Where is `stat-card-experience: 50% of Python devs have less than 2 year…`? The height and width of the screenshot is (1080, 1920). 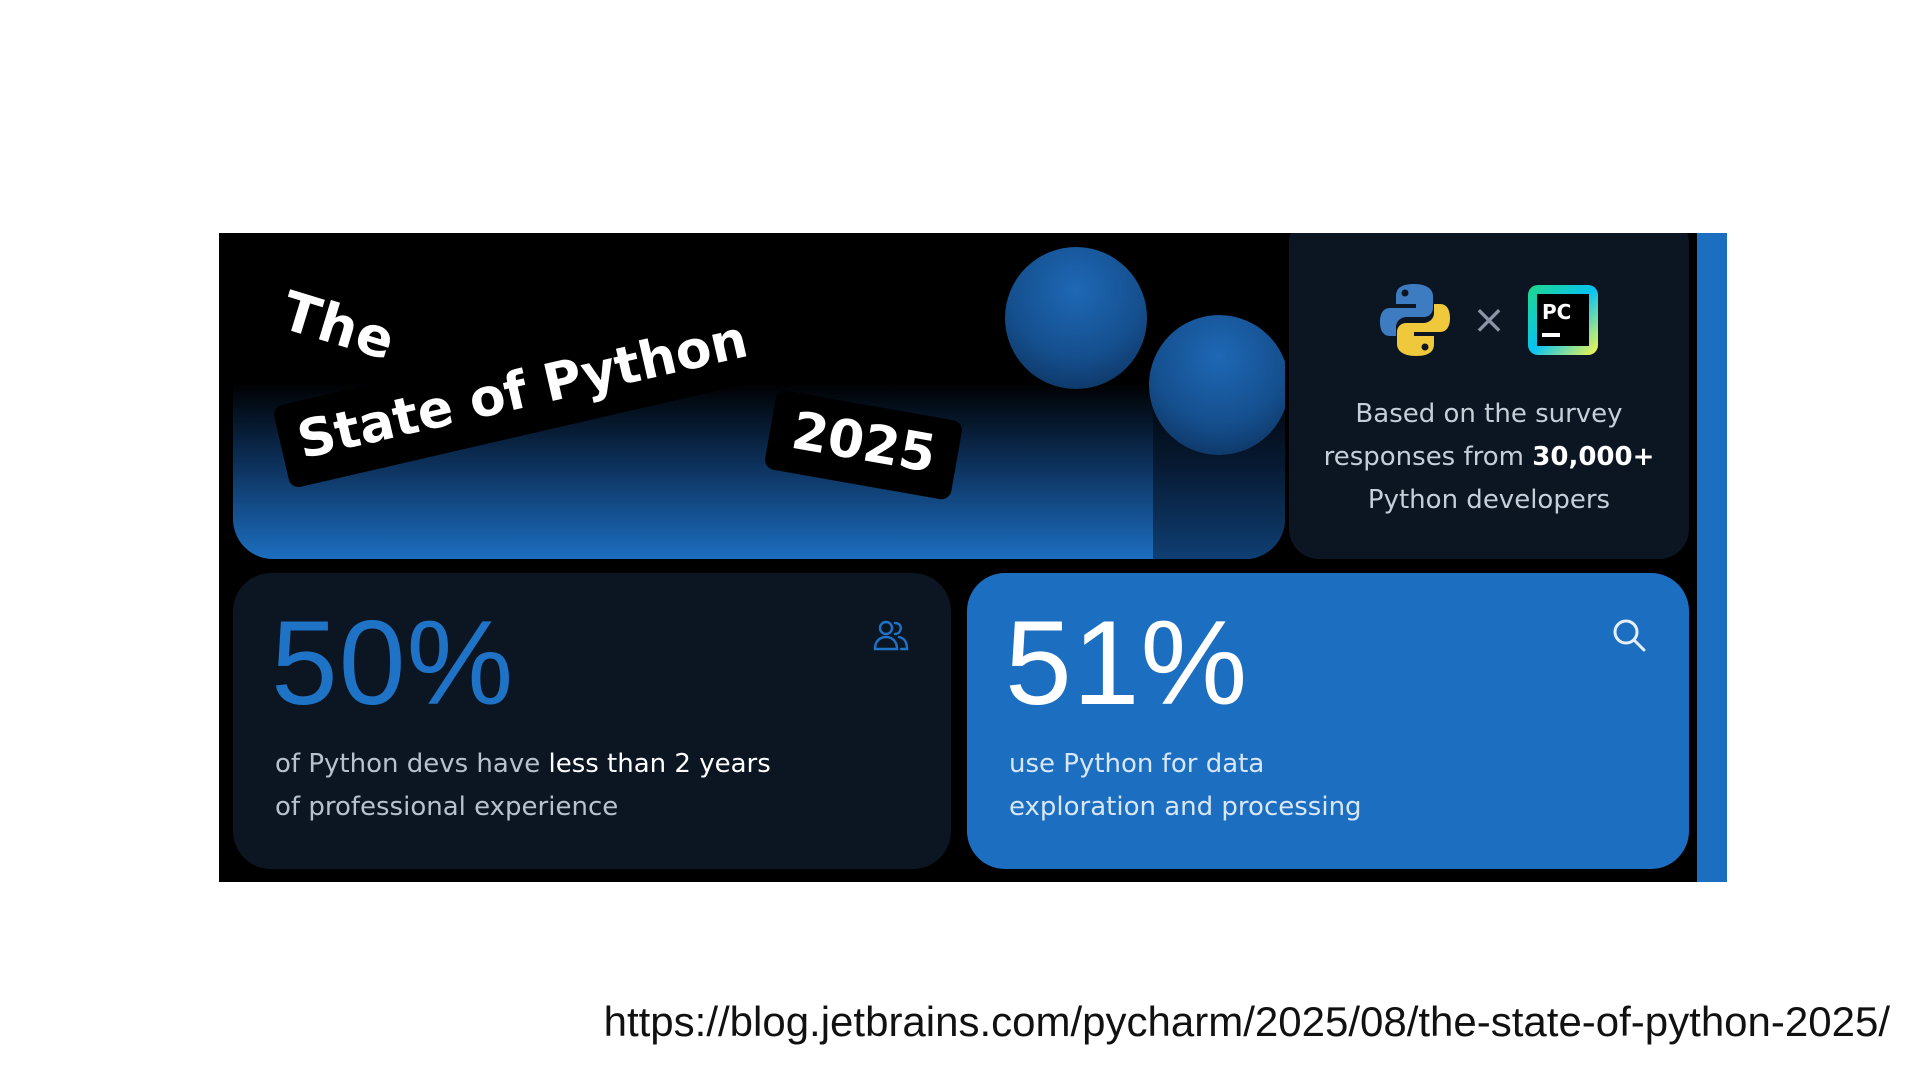 stat-card-experience: 50% of Python devs have less than 2 year… is located at coordinates (592, 721).